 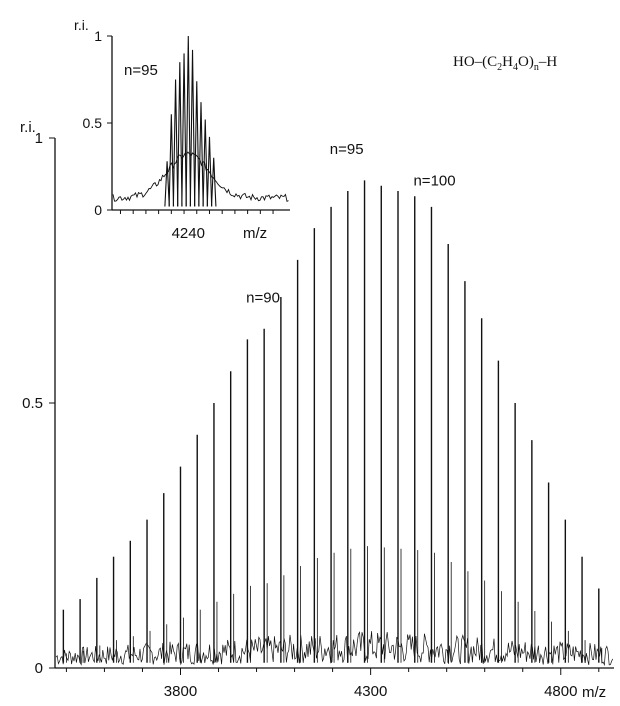 What do you see at coordinates (526, 62) in the screenshot?
I see `formula-part-c: O)` at bounding box center [526, 62].